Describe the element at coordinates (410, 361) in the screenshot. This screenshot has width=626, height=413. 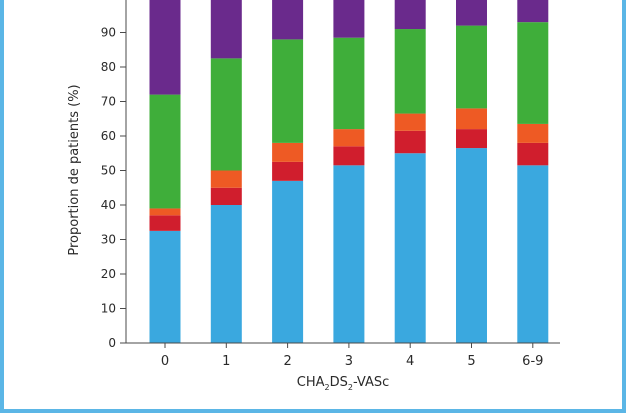
I see `x-tick-label: 4` at that location.